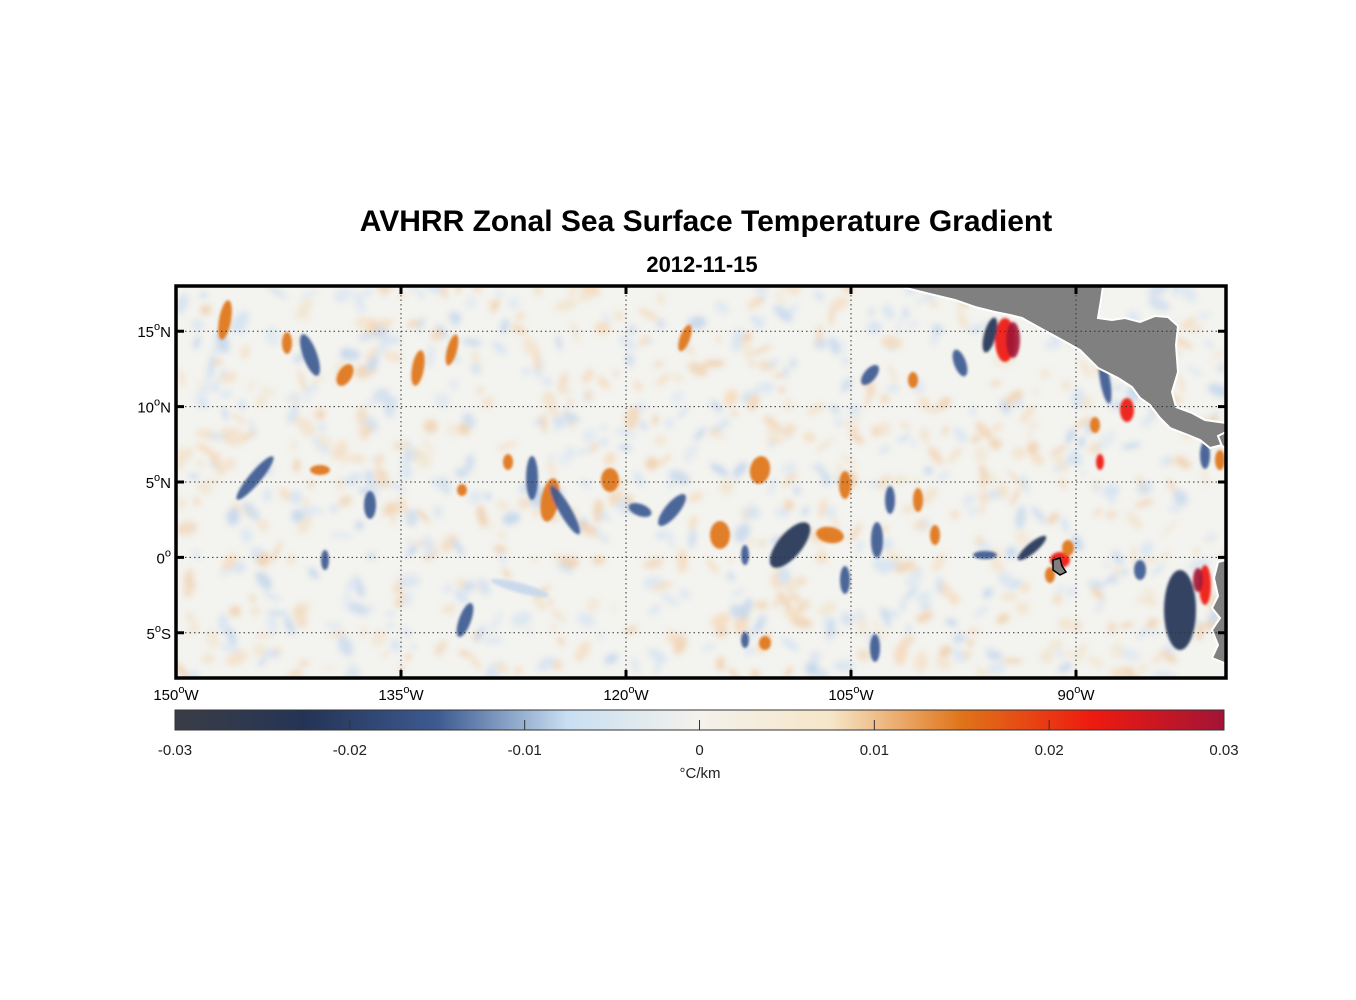  I want to click on latitude-labels: 15oN 10oN 5oN 0o 5oS, so click(154, 482).